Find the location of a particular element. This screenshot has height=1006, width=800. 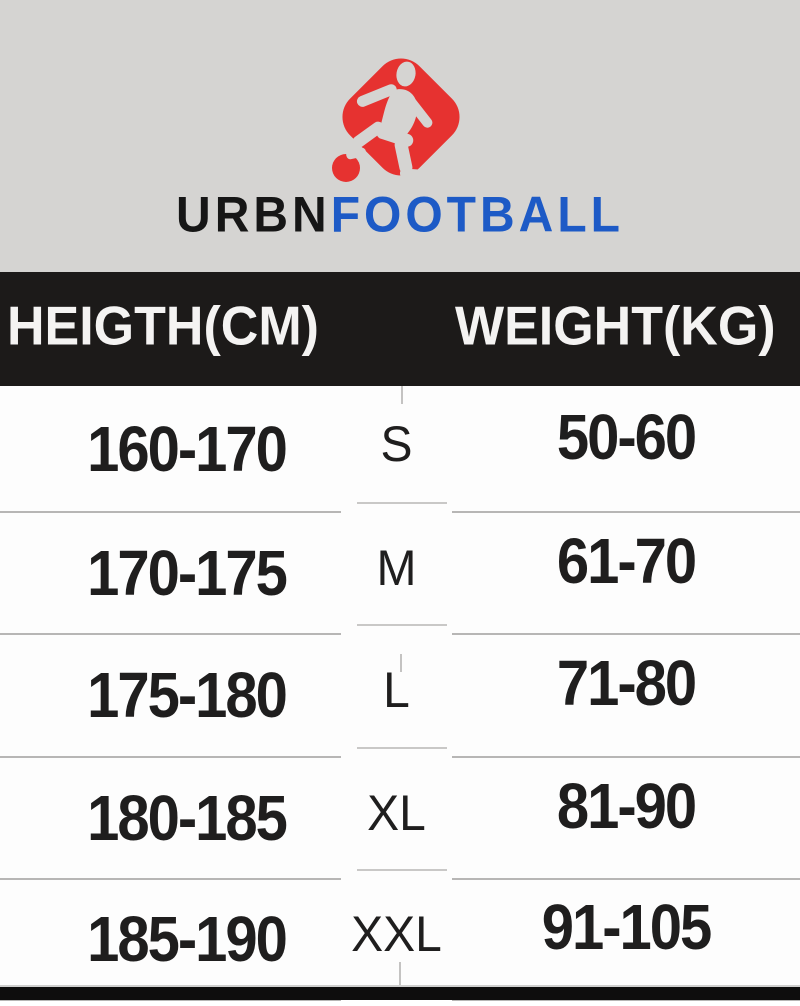

size-label-cell: XL is located at coordinates (396, 813).